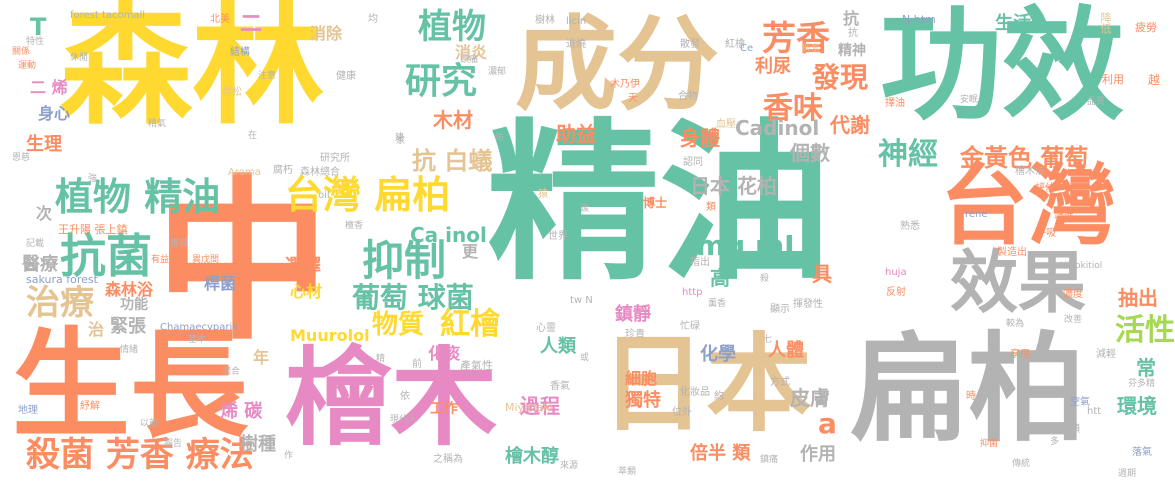  Describe the element at coordinates (1073, 320) in the screenshot. I see `word-qiyi: 改善` at that location.